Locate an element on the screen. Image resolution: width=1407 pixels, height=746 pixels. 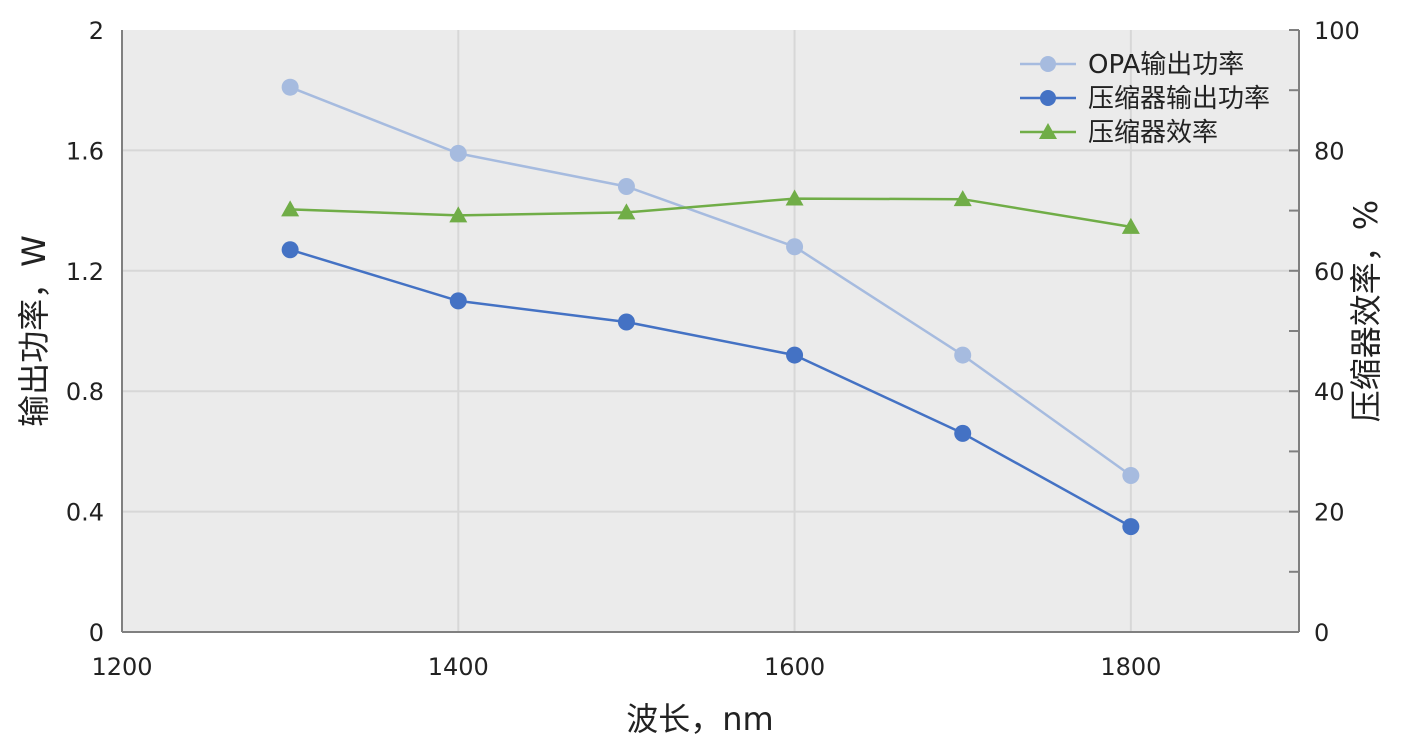
legend-item-compressor-power: 压缩器输出功率 is located at coordinates (1145, 99).